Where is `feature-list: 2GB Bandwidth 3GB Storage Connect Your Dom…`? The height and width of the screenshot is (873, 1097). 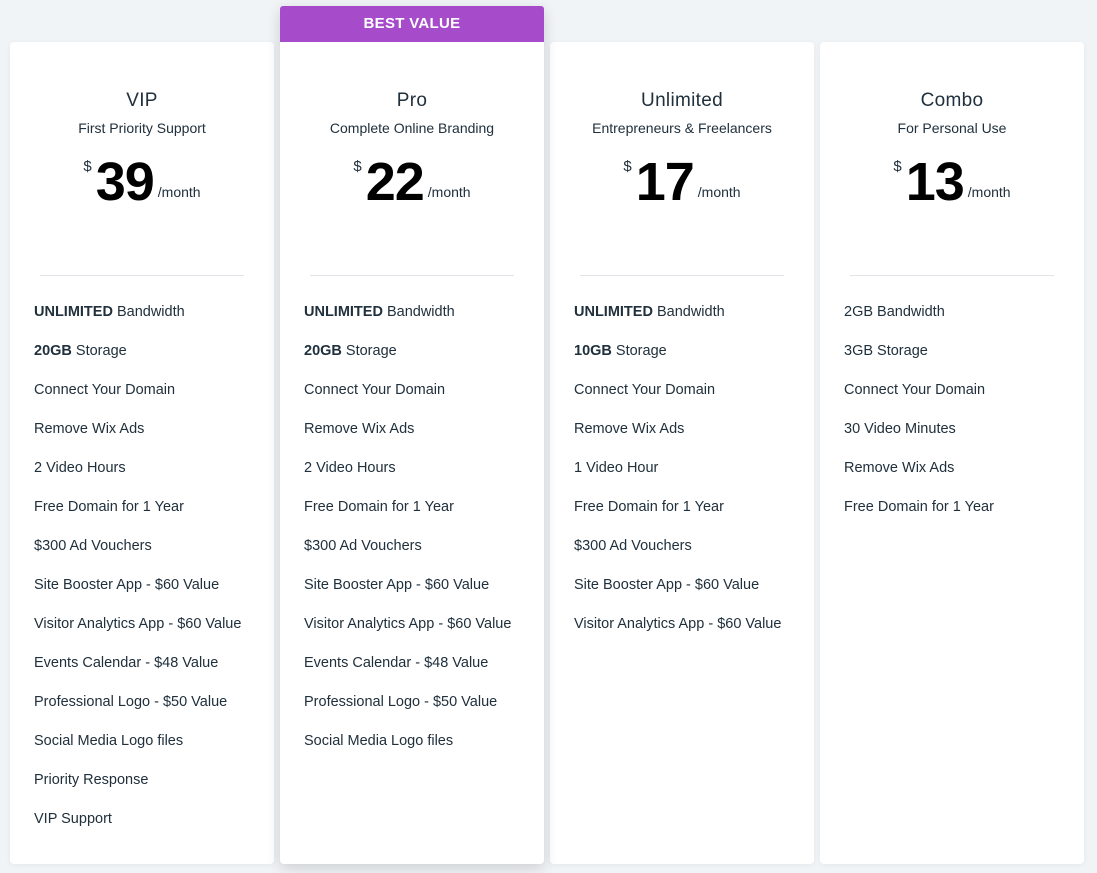
feature-list: 2GB Bandwidth 3GB Storage Connect Your Dom… is located at coordinates (952, 406).